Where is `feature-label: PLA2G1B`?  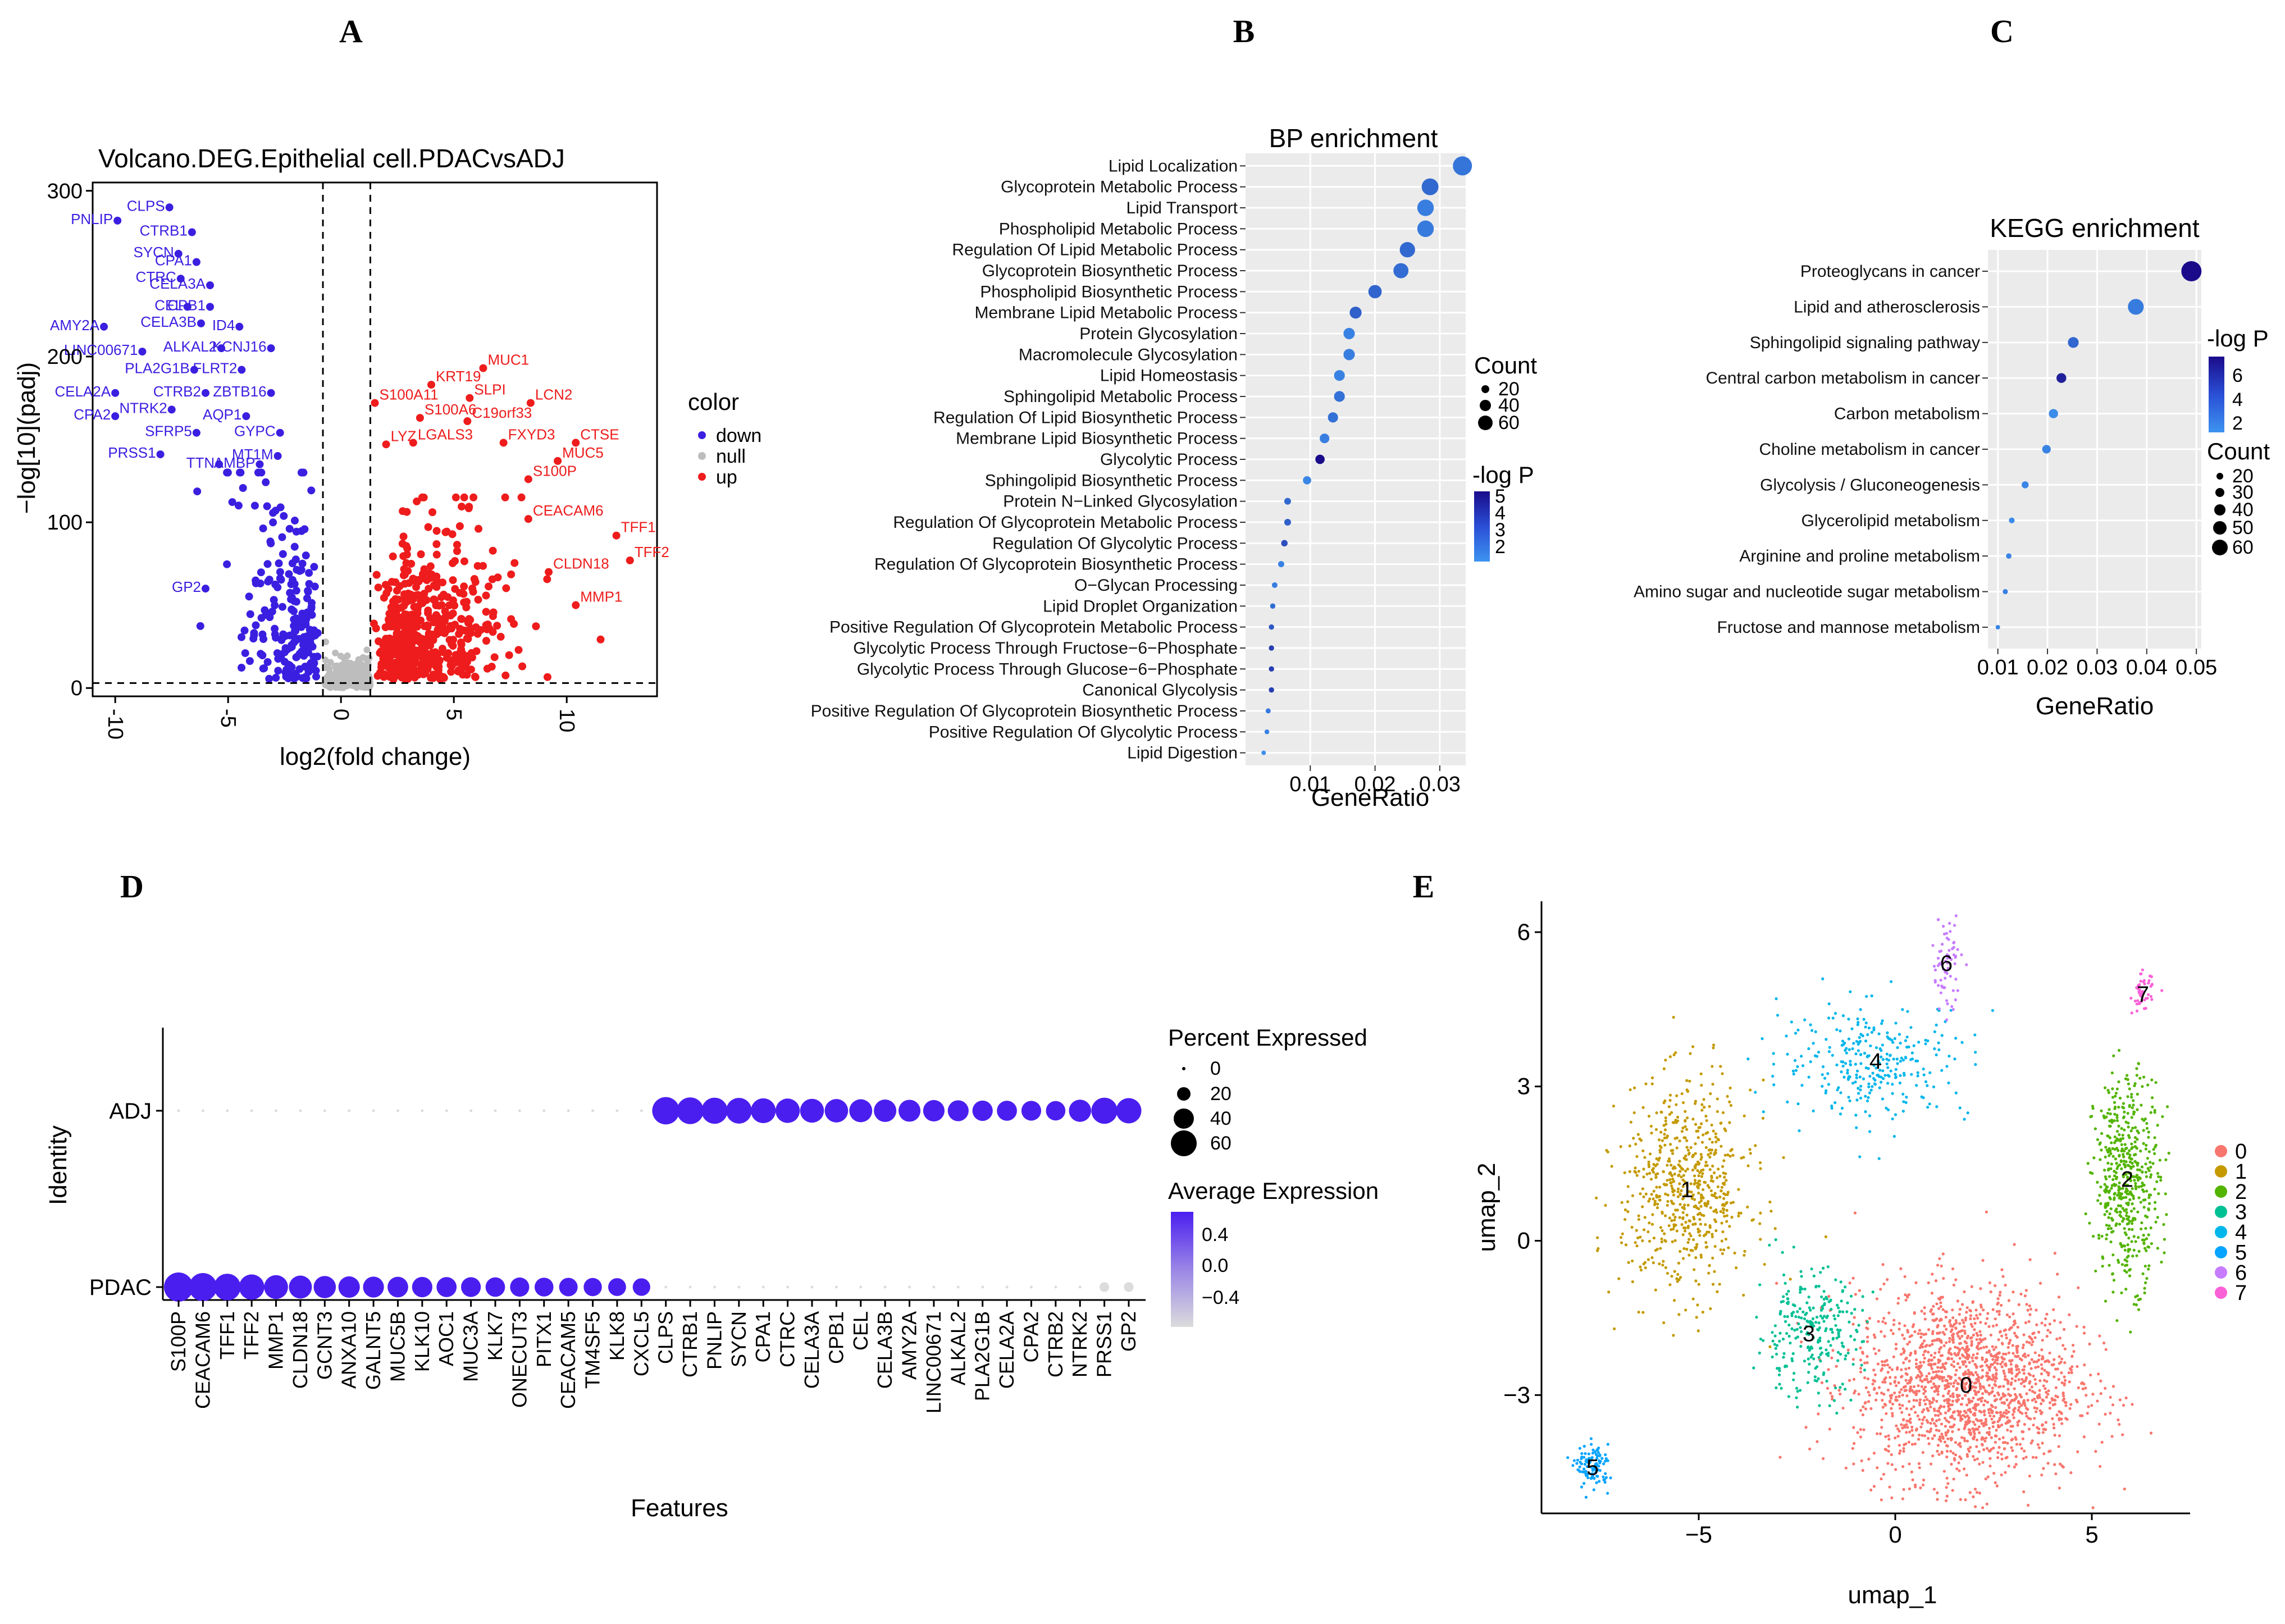 feature-label: PLA2G1B is located at coordinates (982, 1356).